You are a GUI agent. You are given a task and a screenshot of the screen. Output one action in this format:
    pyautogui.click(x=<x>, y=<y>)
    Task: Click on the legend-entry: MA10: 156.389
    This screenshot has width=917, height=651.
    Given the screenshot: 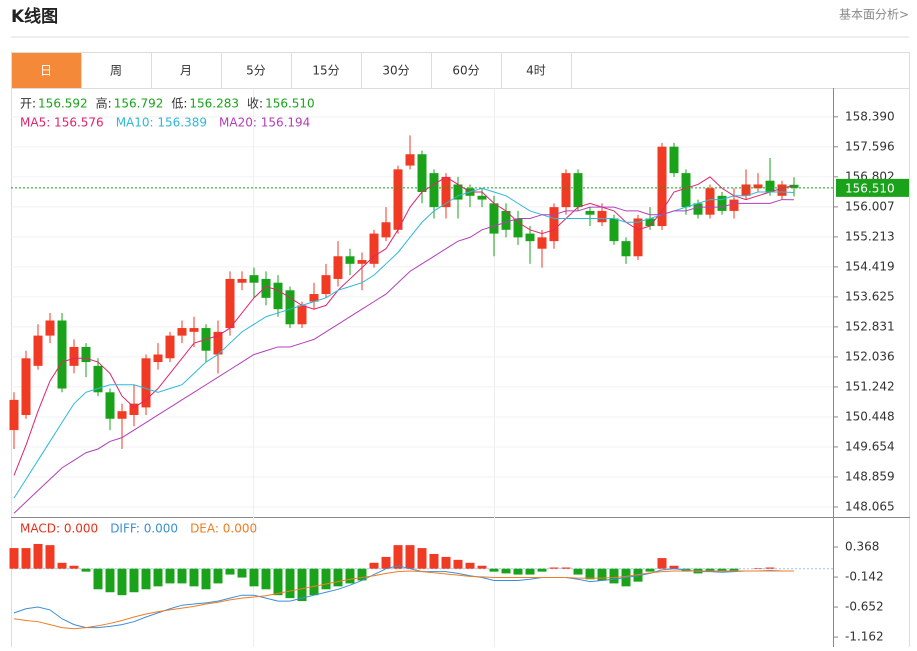 What is the action you would take?
    pyautogui.click(x=161, y=123)
    